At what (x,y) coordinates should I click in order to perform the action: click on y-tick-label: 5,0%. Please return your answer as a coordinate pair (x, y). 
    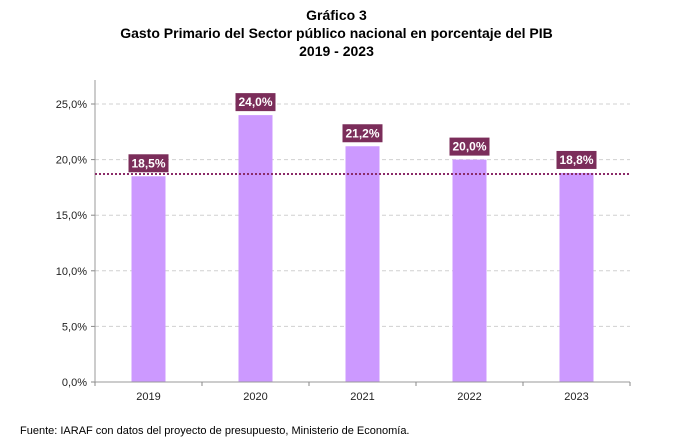
    Looking at the image, I should click on (74, 327).